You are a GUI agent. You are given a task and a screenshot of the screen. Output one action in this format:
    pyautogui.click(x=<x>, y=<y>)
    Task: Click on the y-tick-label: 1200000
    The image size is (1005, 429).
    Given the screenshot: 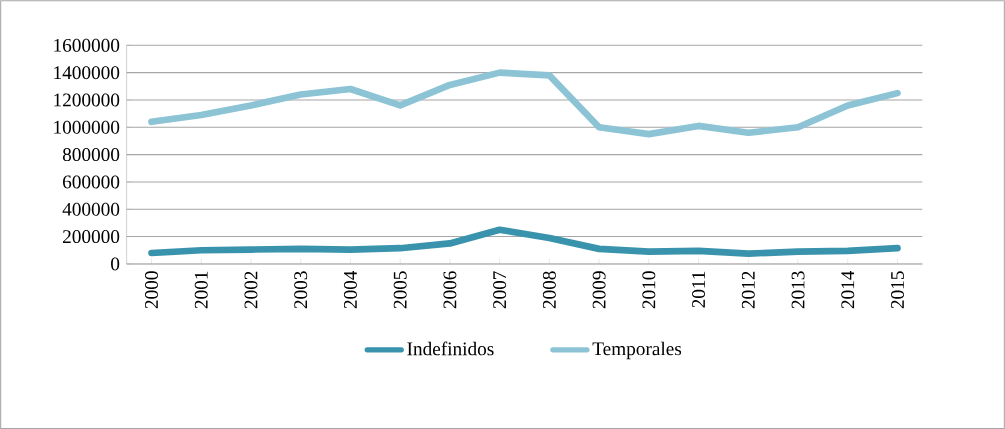 What is the action you would take?
    pyautogui.click(x=87, y=100)
    